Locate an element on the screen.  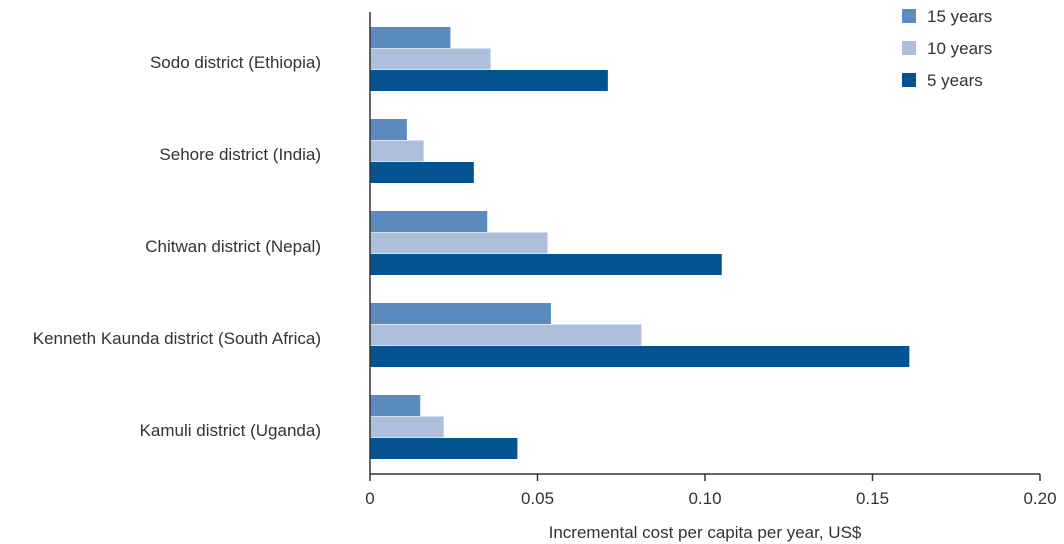
category-label: Kamuli district (Uganda) is located at coordinates (230, 430).